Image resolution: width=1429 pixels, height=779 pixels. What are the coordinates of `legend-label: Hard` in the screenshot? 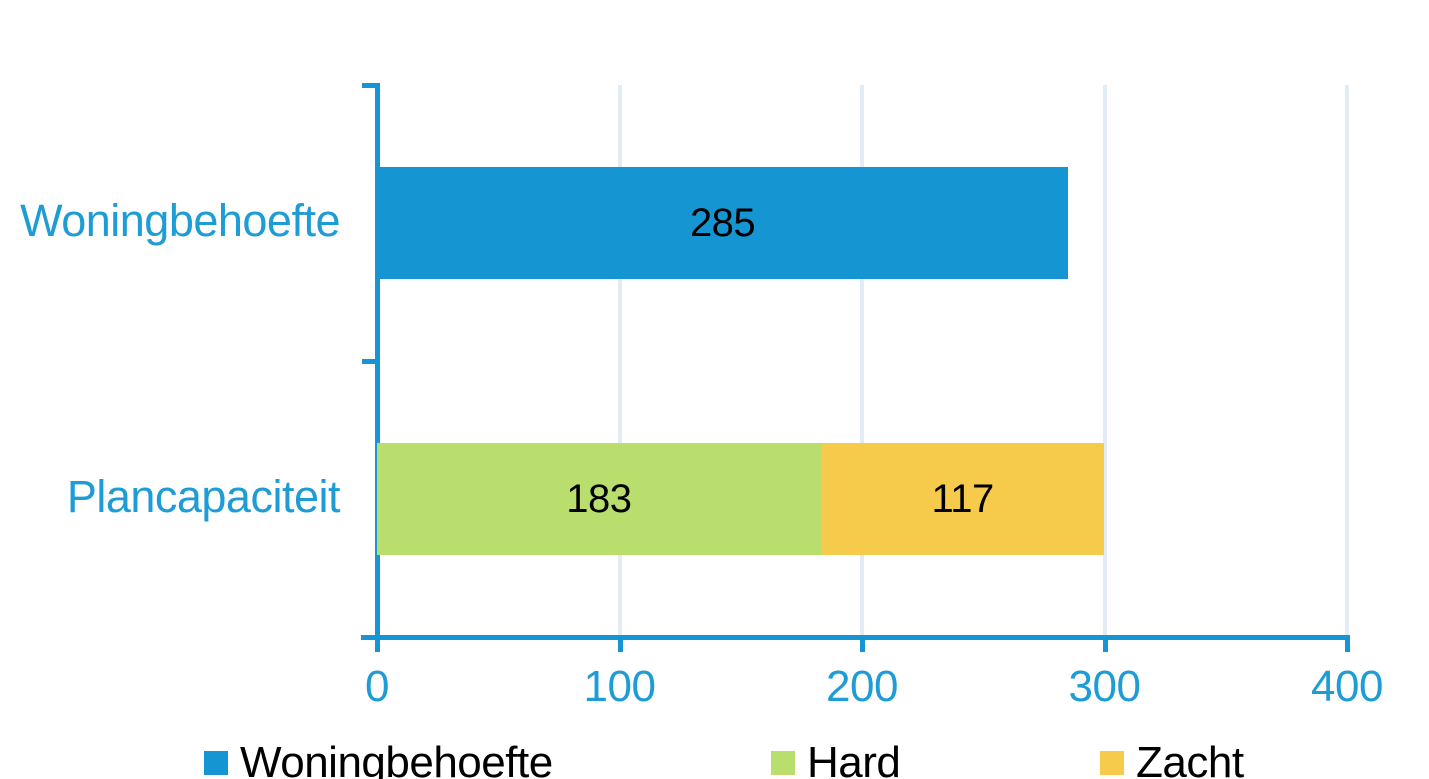 It's located at (854, 758).